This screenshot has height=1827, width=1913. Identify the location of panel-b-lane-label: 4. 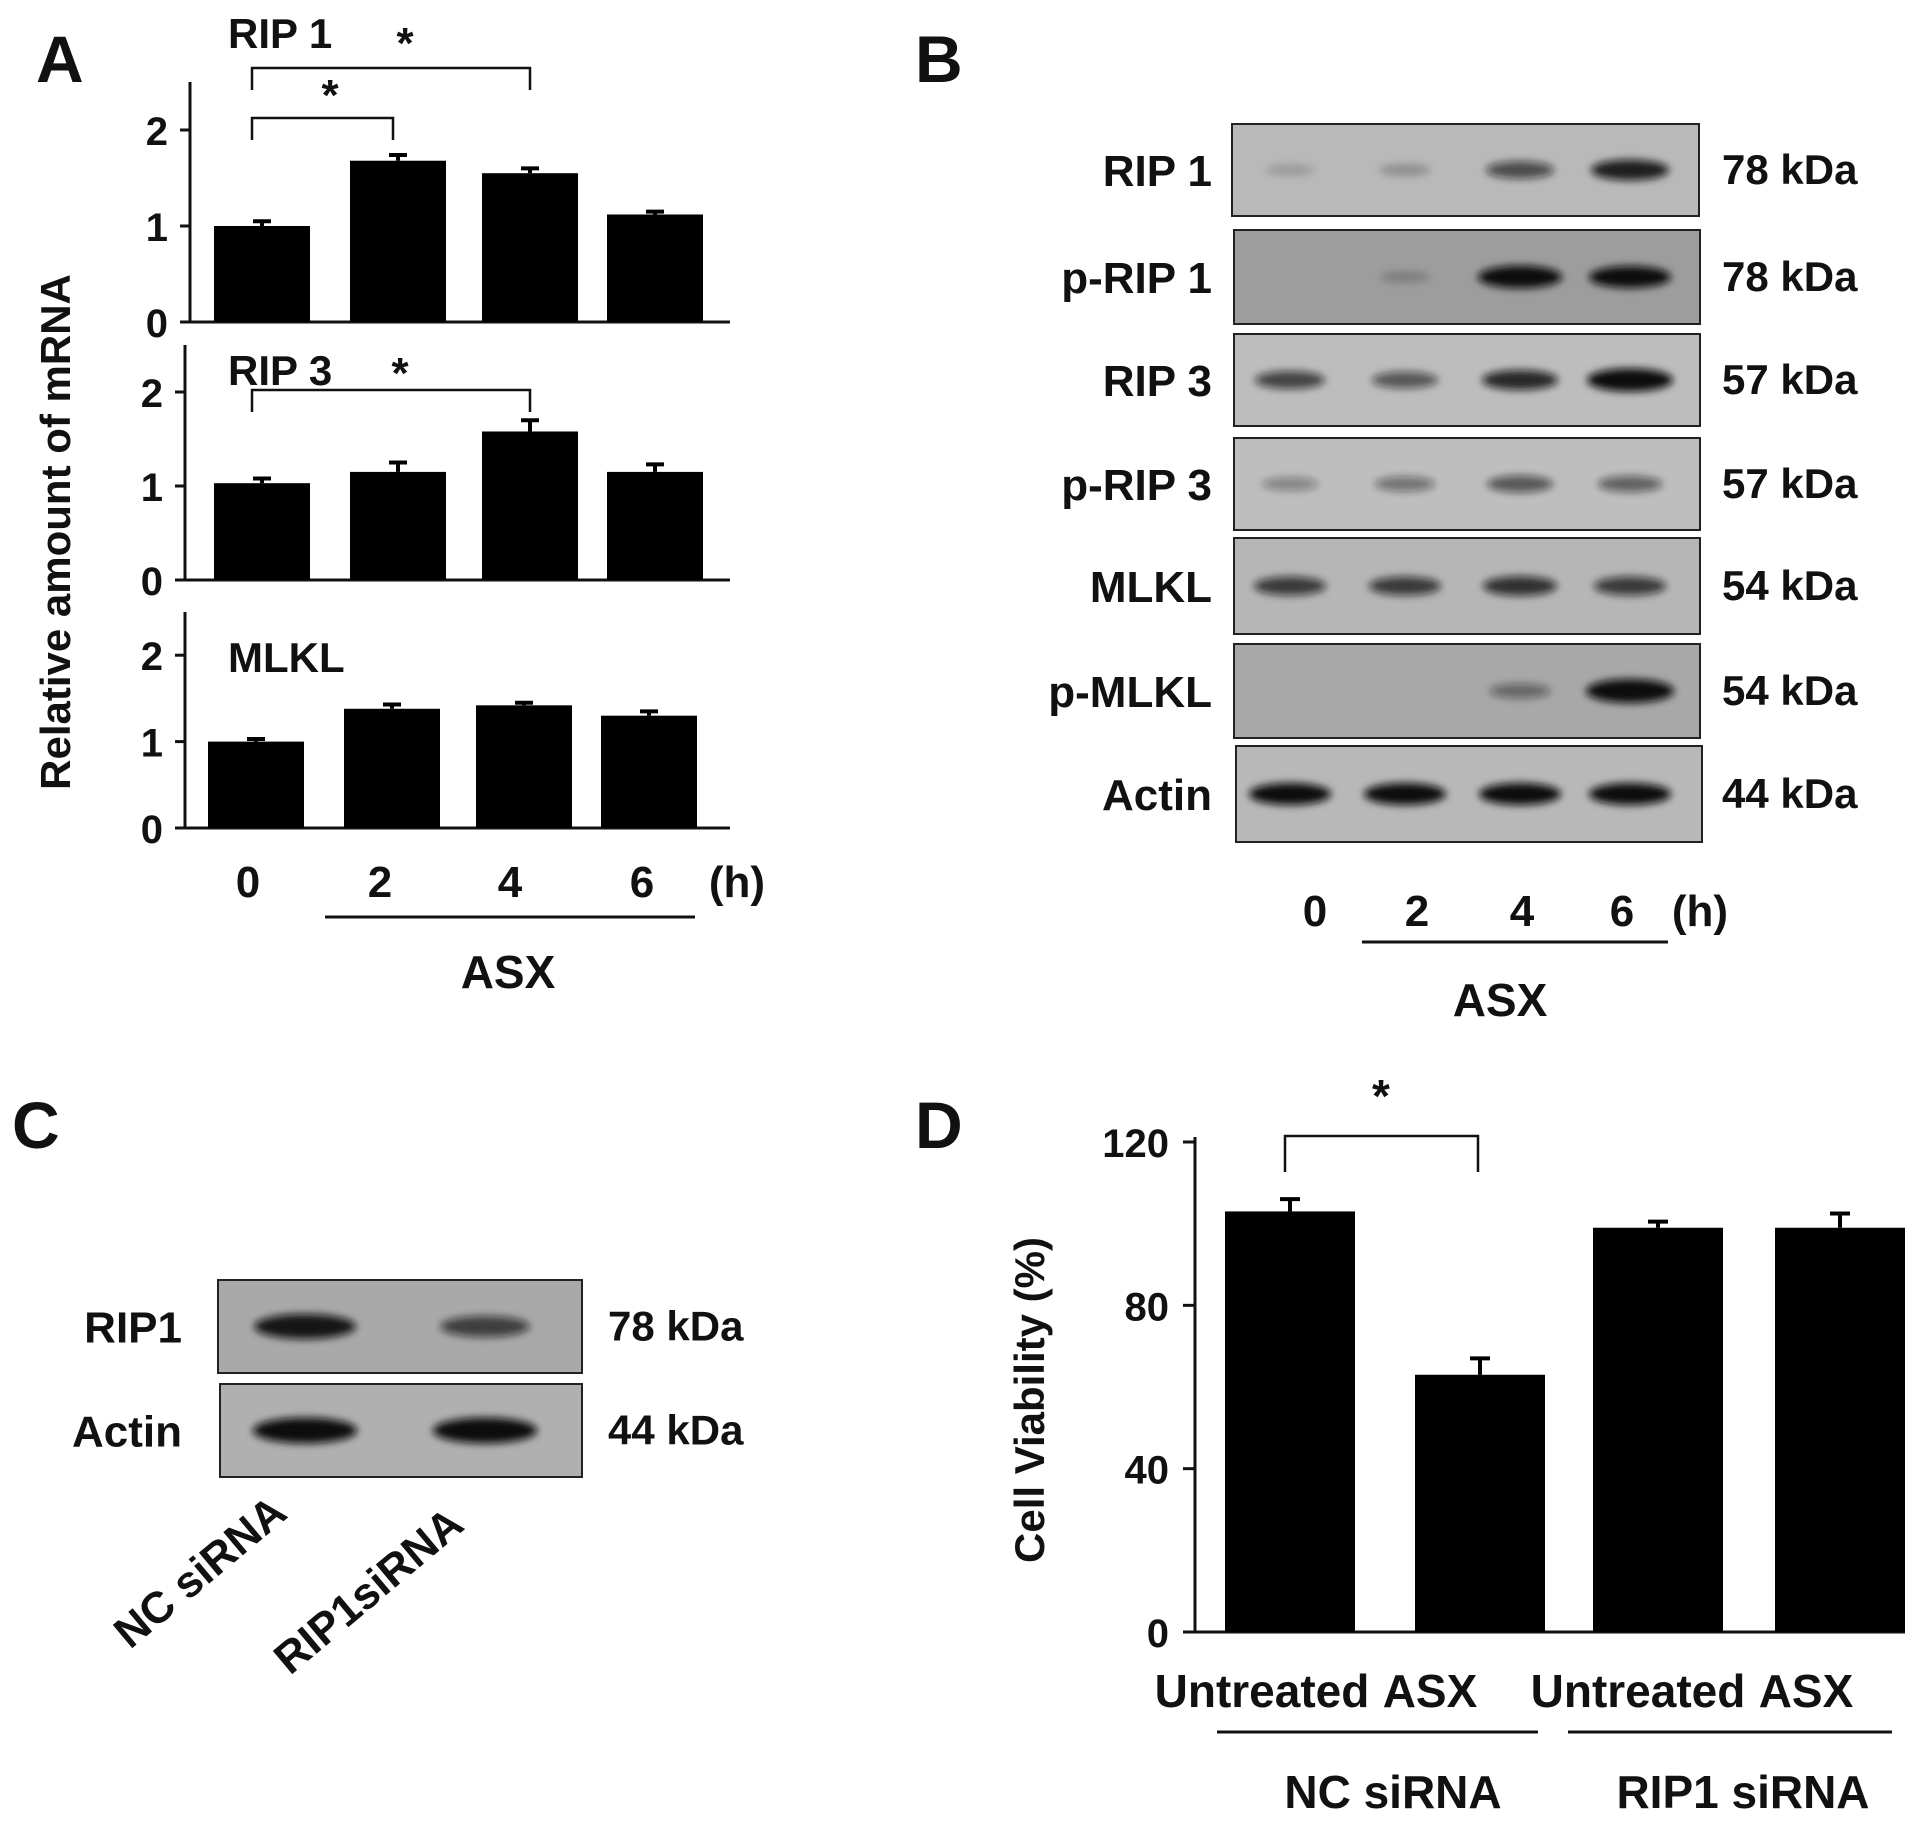
(1522, 911).